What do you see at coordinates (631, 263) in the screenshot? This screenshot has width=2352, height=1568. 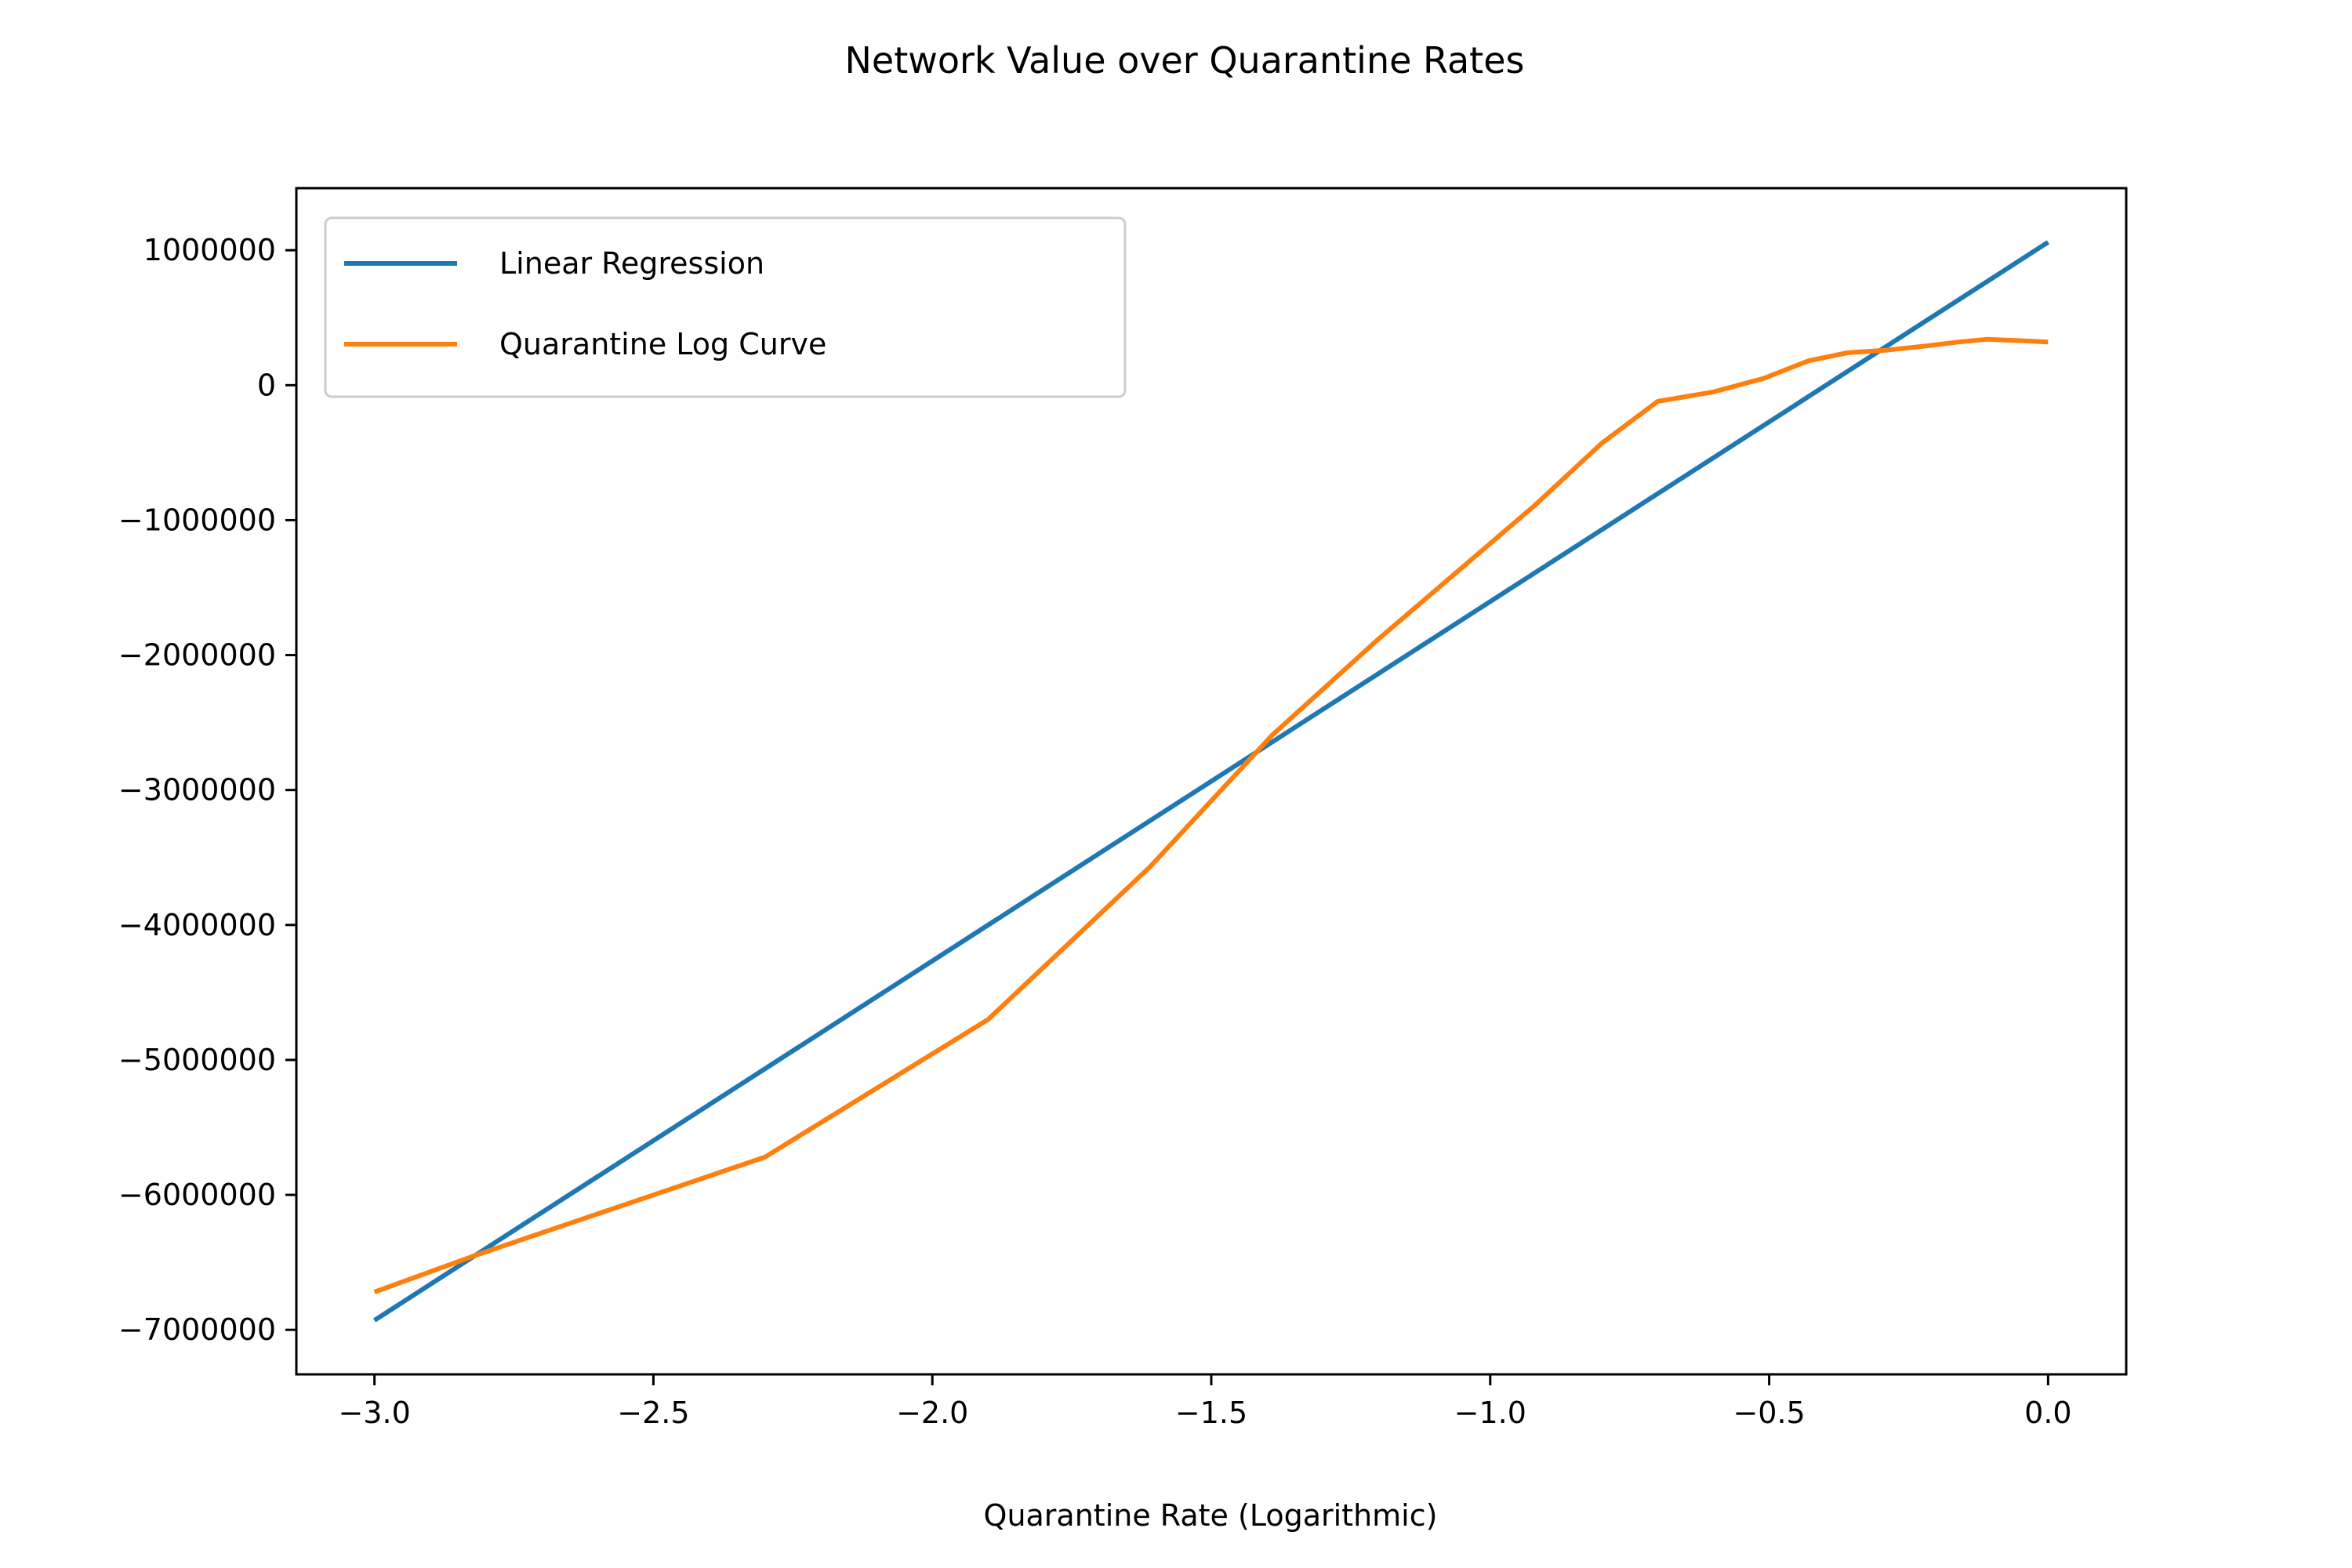 I see `legend-label-1: Linear Regression` at bounding box center [631, 263].